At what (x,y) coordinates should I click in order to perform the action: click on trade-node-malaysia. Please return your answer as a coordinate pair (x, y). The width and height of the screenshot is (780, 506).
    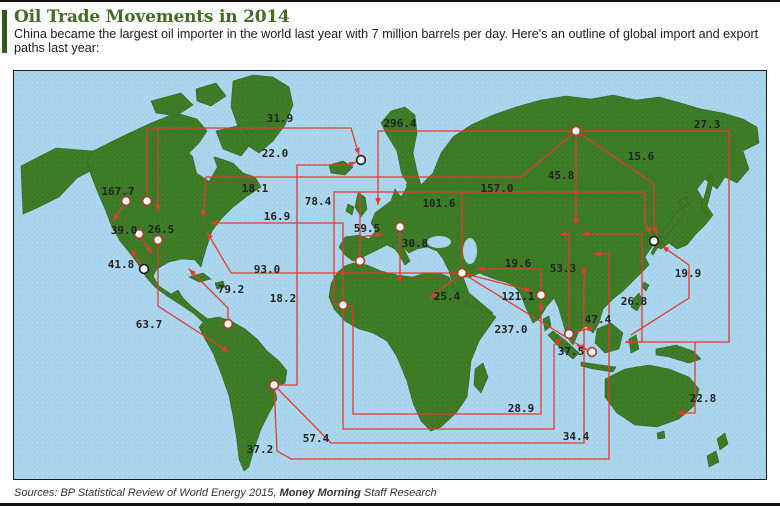
    Looking at the image, I should click on (569, 334).